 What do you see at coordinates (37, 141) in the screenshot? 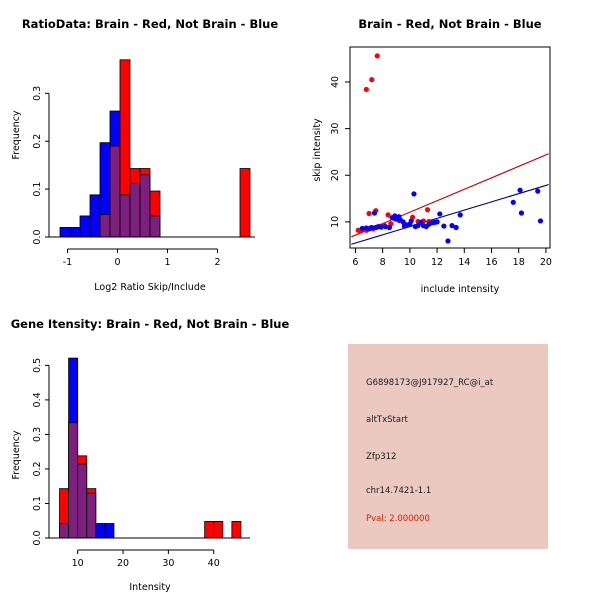
I see `panel1-ytick-label: 0.2` at bounding box center [37, 141].